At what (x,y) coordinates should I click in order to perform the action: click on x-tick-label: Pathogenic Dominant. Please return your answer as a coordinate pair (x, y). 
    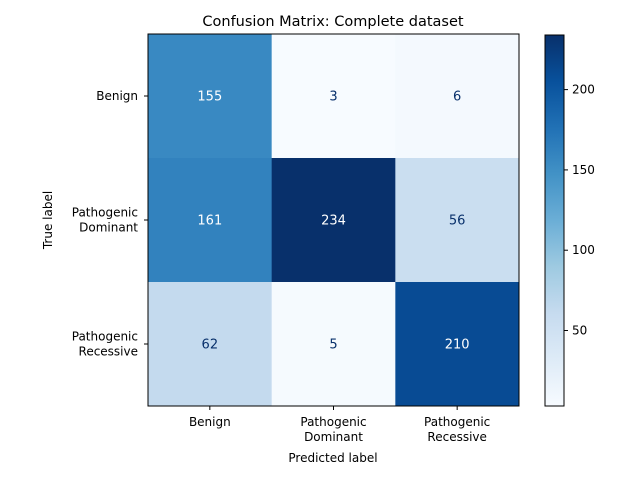
    Looking at the image, I should click on (333, 429).